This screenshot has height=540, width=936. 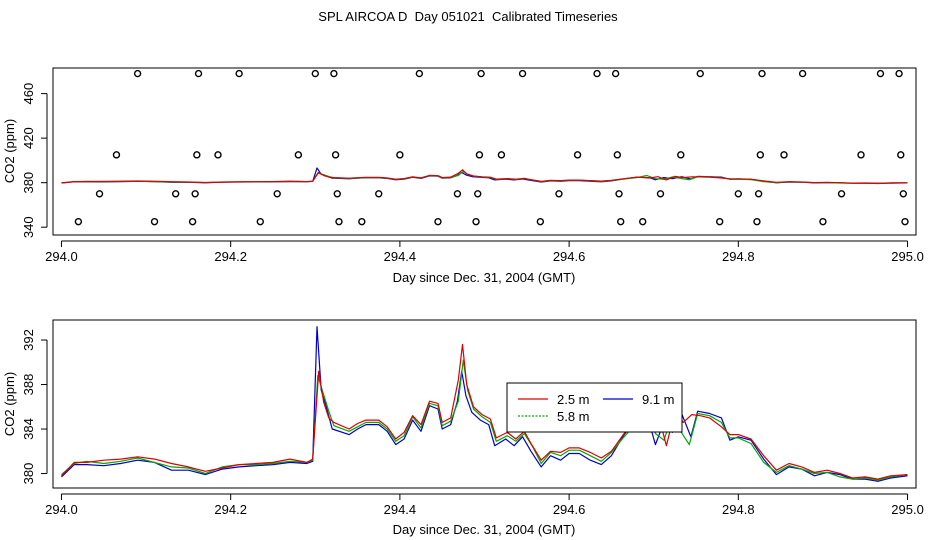 I want to click on legend-box, so click(x=594, y=407).